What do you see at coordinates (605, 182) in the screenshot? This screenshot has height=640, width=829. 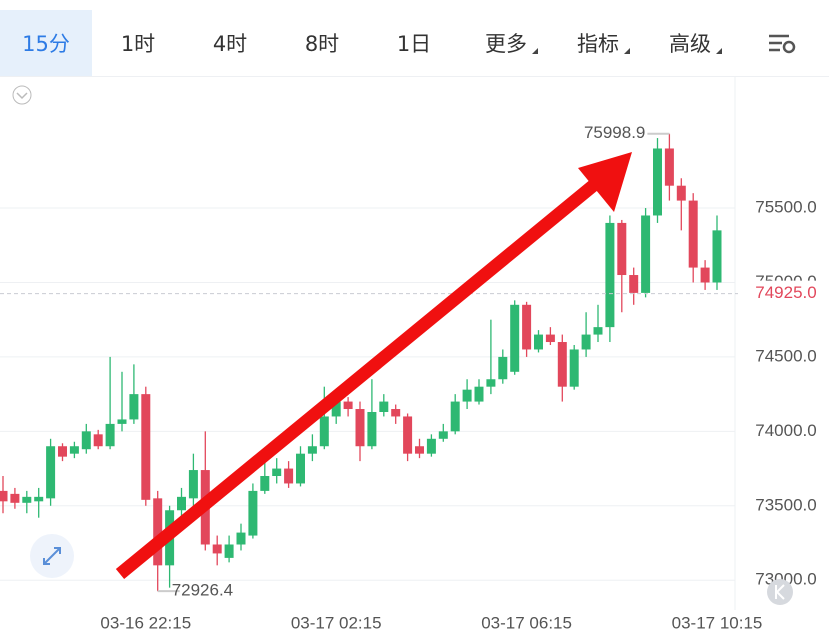 I see `trend-arrow-head` at bounding box center [605, 182].